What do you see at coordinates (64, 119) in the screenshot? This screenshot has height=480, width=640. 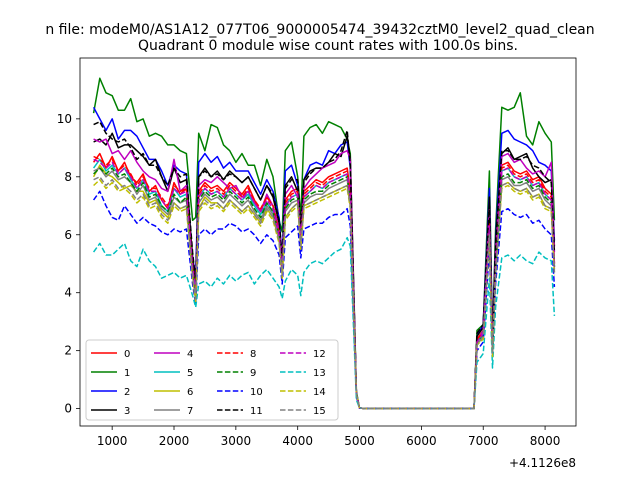 I see `y-tick-label: 10` at bounding box center [64, 119].